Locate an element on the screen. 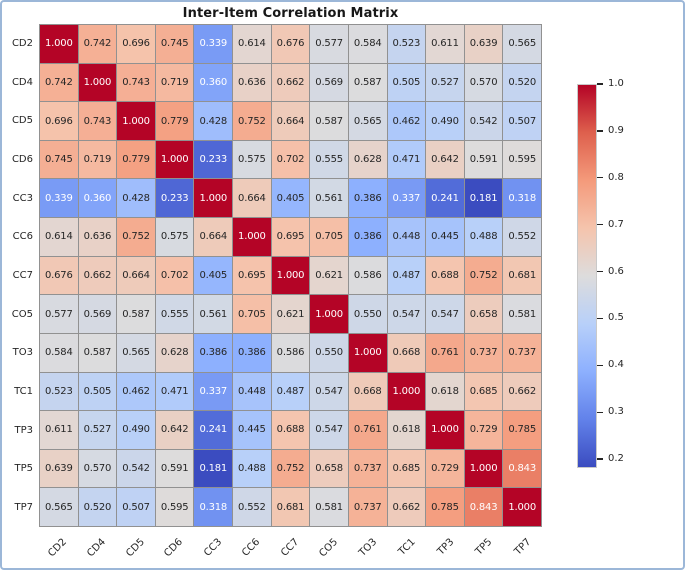 Image resolution: width=685 pixels, height=570 pixels. y-axis-label: TP7 is located at coordinates (23, 508).